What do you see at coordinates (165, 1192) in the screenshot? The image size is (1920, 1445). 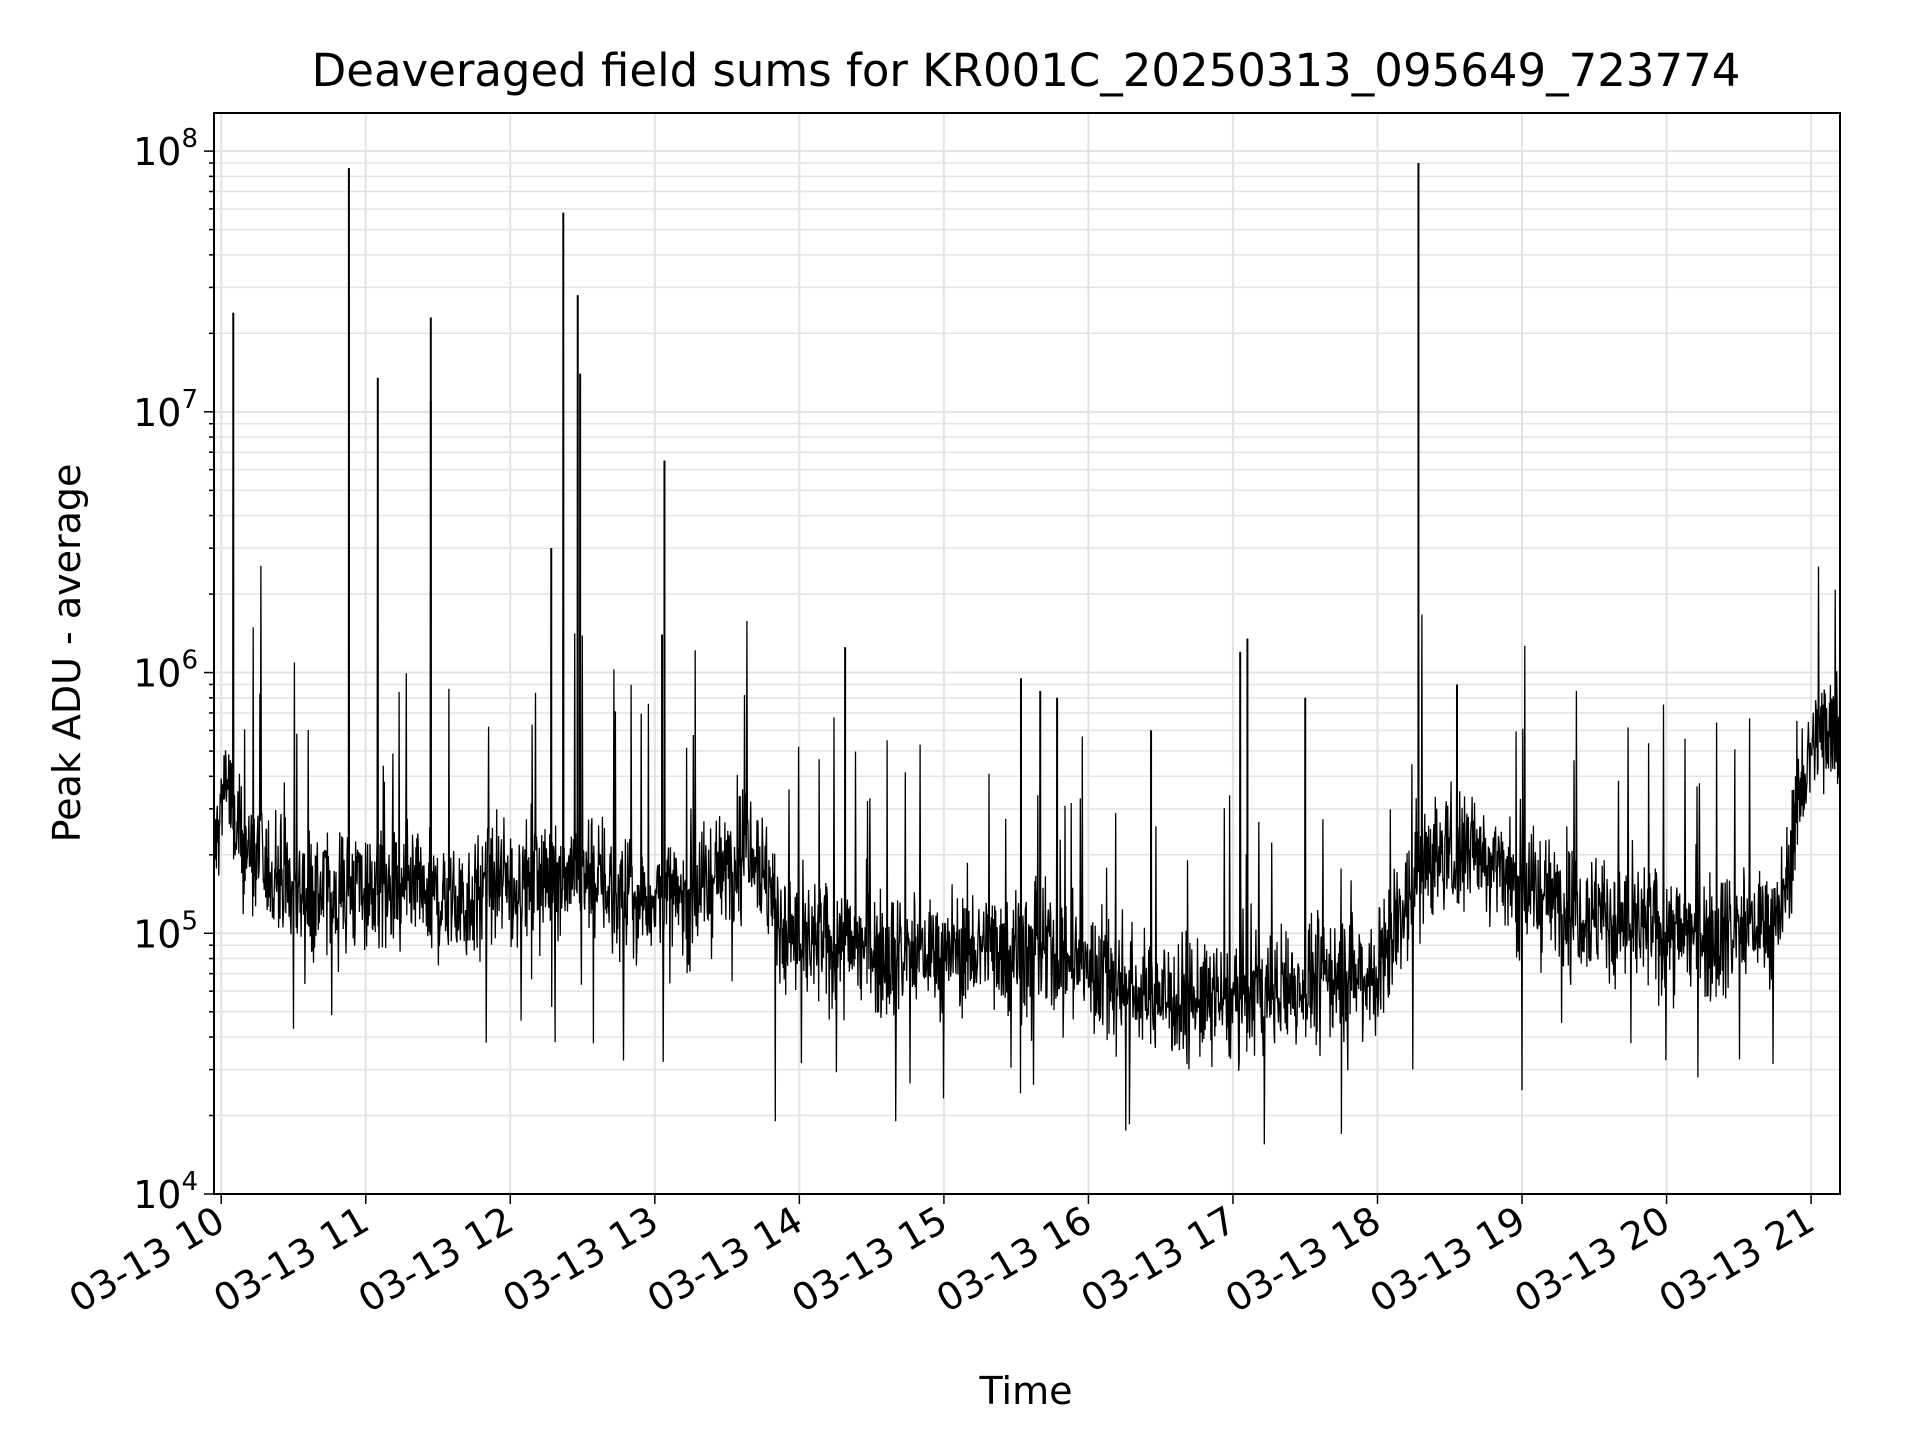 I see `y-tick-label: 10⁴` at bounding box center [165, 1192].